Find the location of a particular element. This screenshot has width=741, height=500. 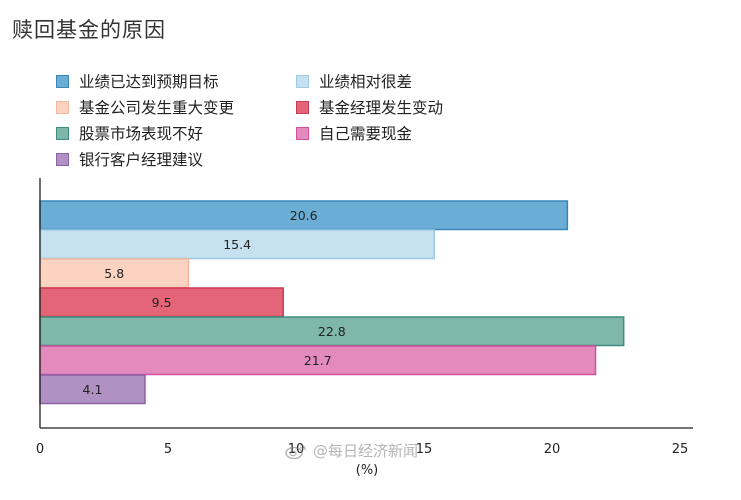

watermark: @每日经济新闻 is located at coordinates (351, 450).